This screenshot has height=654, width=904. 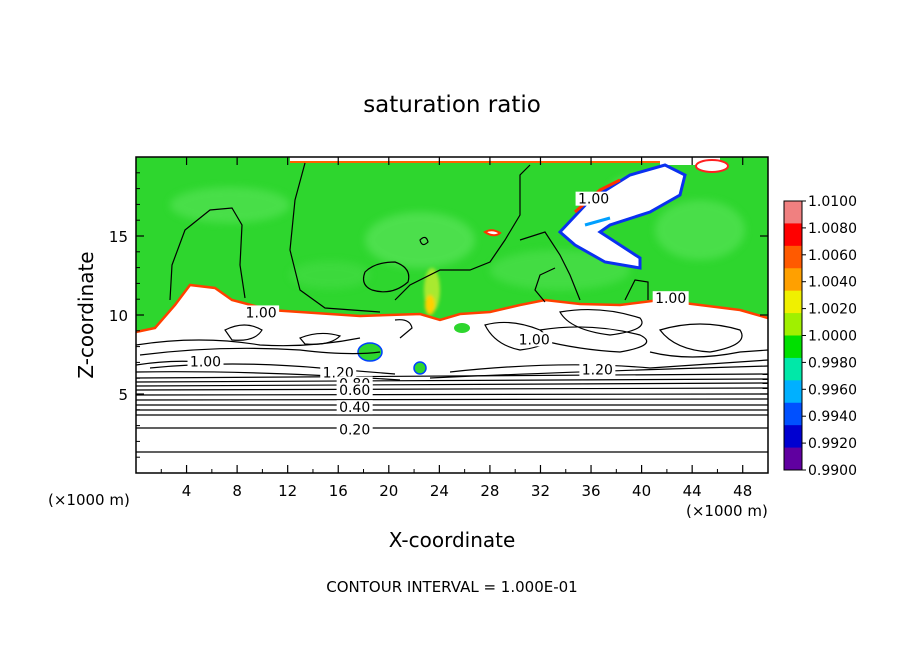 What do you see at coordinates (413, 349) in the screenshot?
I see `green-pockets` at bounding box center [413, 349].